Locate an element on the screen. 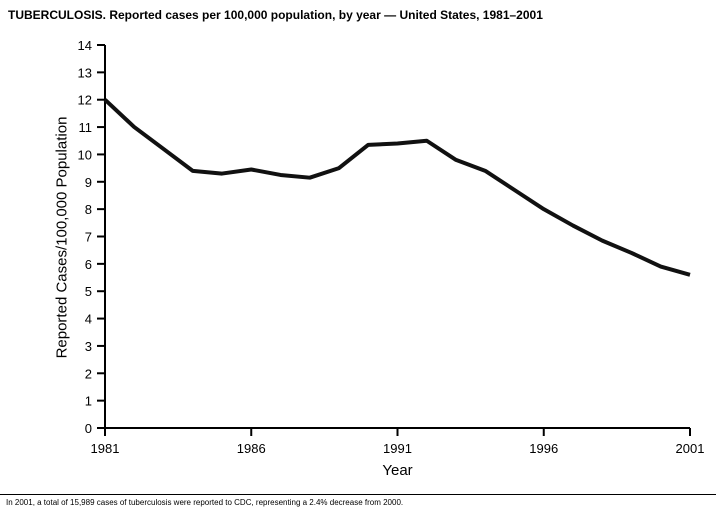  y-tick-label: 1 is located at coordinates (88, 401).